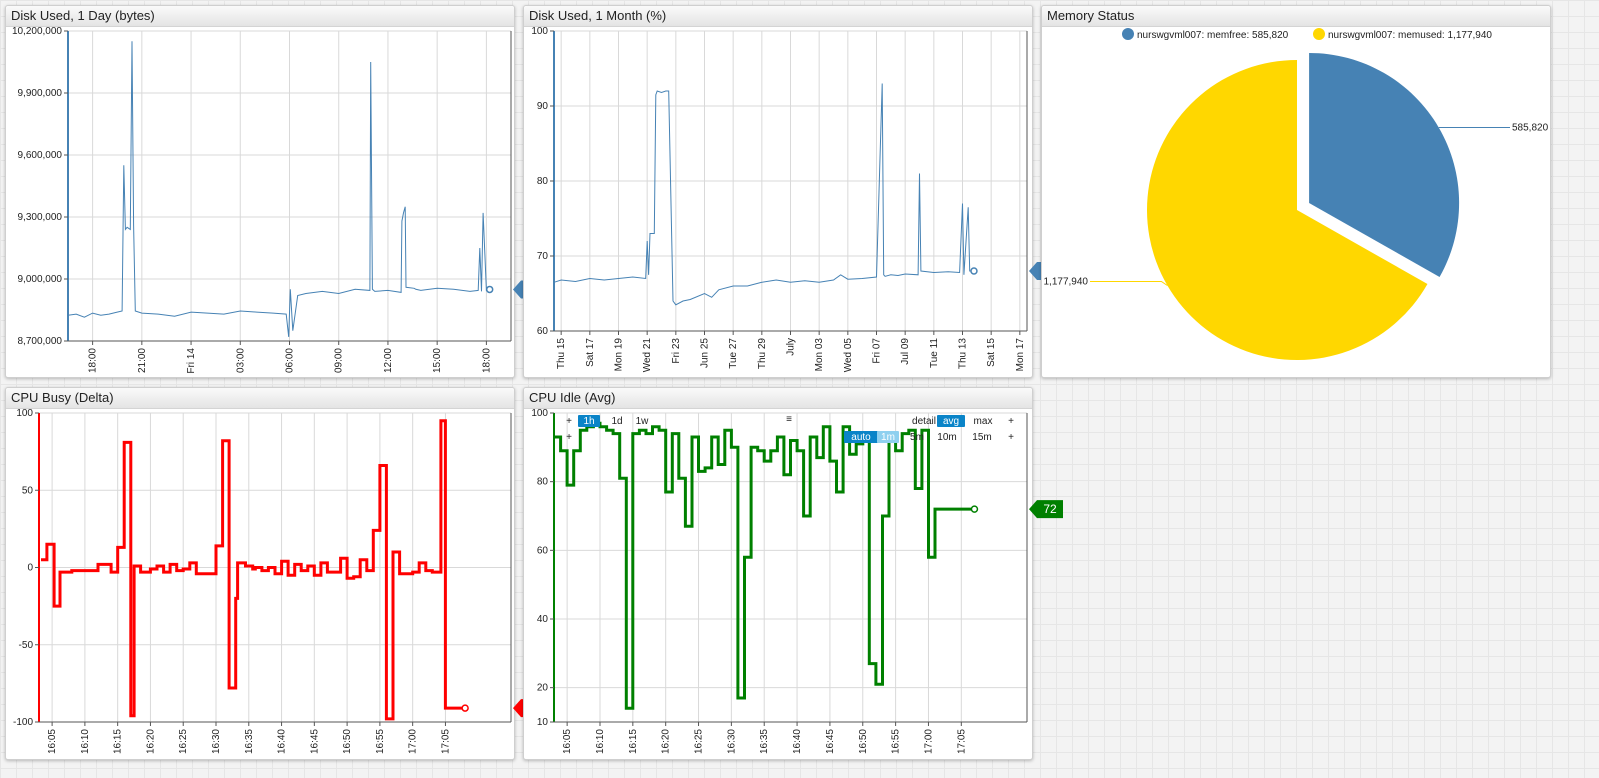 The image size is (1599, 778). I want to click on x-tick-label: Fri 14, so click(191, 361).